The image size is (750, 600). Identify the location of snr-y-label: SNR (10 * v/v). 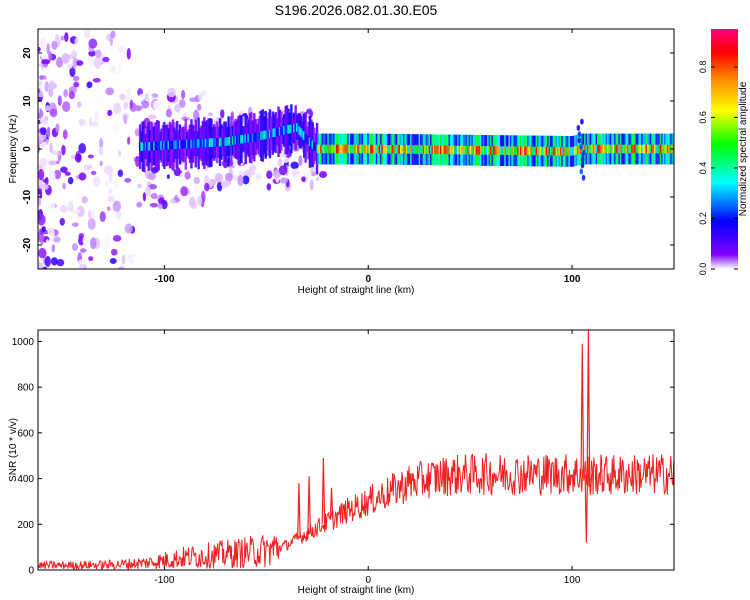
(13, 450).